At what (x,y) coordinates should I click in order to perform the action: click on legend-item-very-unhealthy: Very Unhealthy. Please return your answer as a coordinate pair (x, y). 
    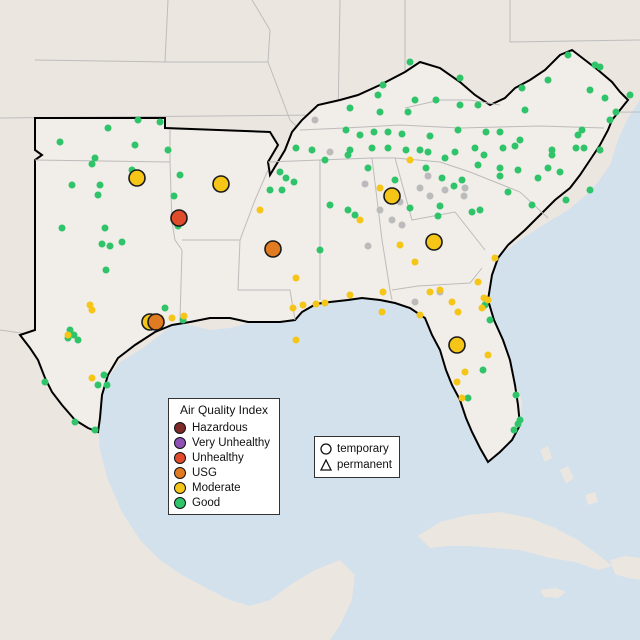
    Looking at the image, I should click on (222, 443).